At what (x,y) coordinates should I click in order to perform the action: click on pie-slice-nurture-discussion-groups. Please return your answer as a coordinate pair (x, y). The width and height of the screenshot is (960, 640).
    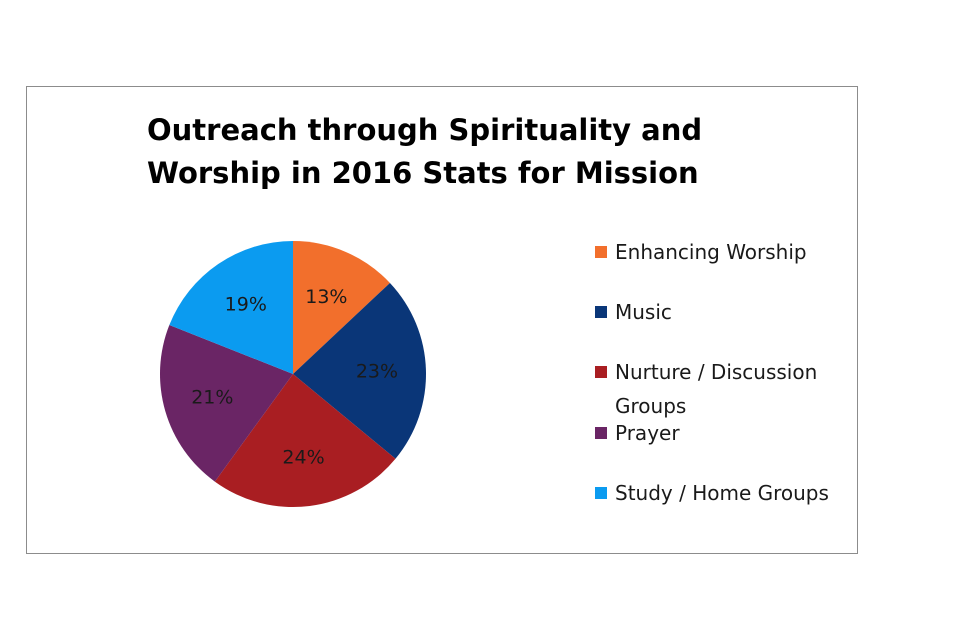
    Looking at the image, I should click on (305, 440).